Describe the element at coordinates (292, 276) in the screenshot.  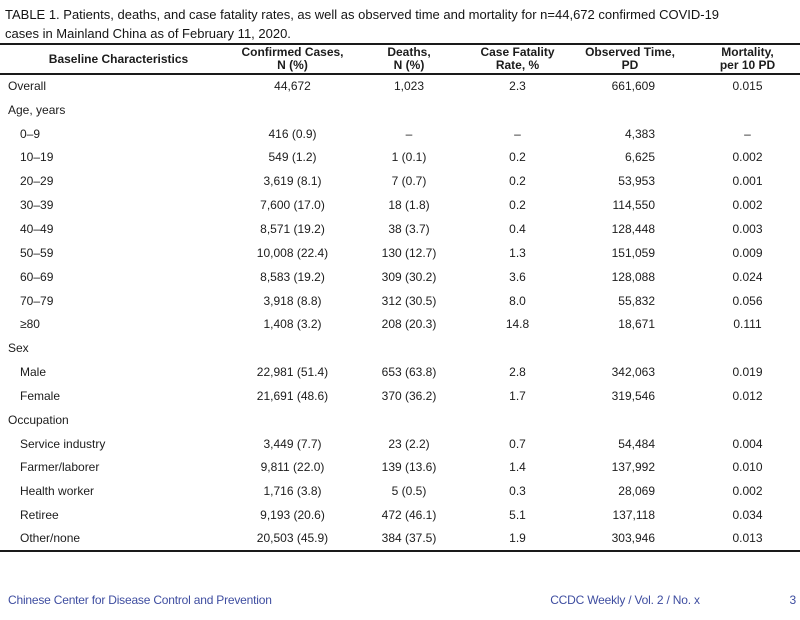
I see `cell-confirmed-cases: 8,583 (19.2)` at that location.